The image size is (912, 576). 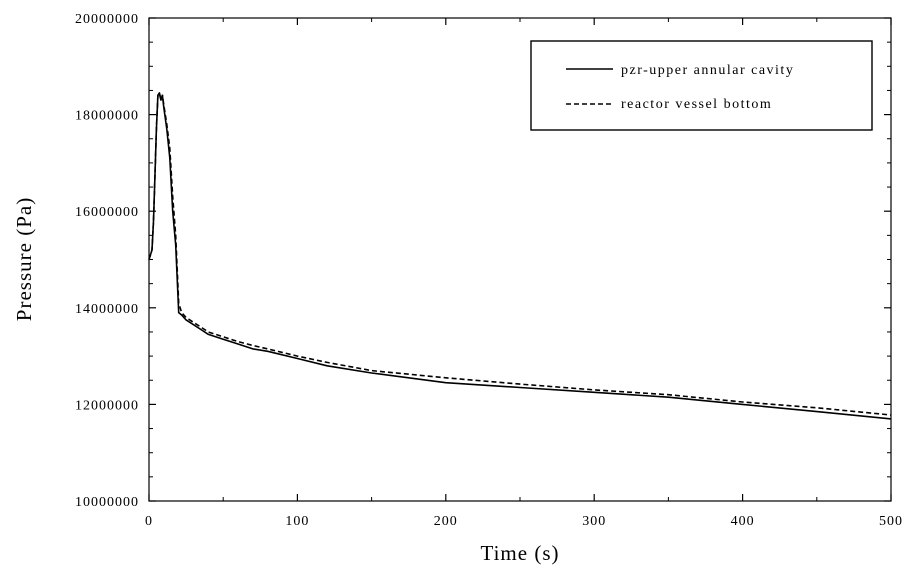 I want to click on legend-label-2: reactor vessel bottom, so click(x=696, y=104).